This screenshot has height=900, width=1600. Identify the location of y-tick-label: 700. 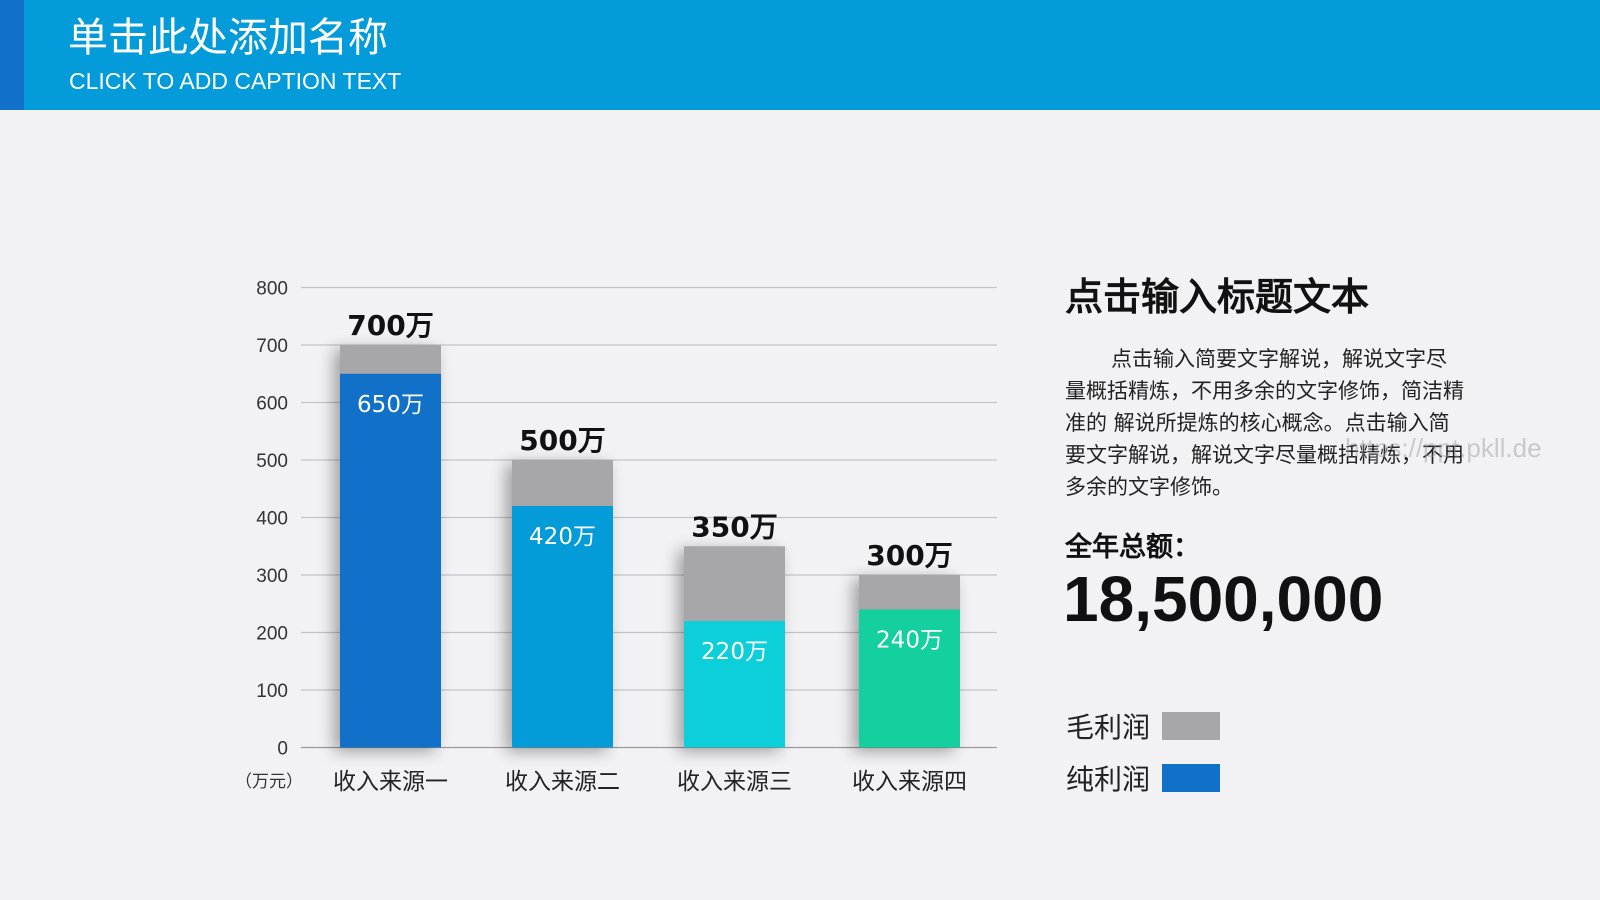
(272, 346).